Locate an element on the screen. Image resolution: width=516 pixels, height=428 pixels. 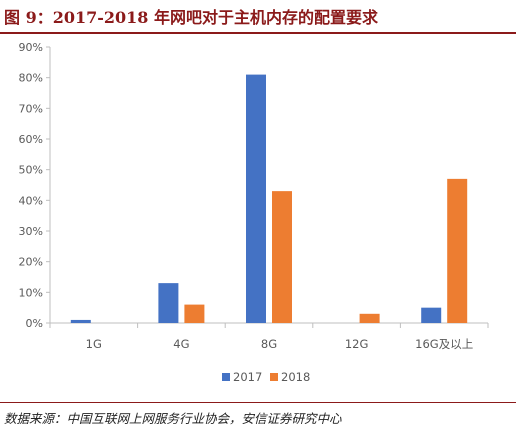
x-tick-label: 4G is located at coordinates (181, 344).